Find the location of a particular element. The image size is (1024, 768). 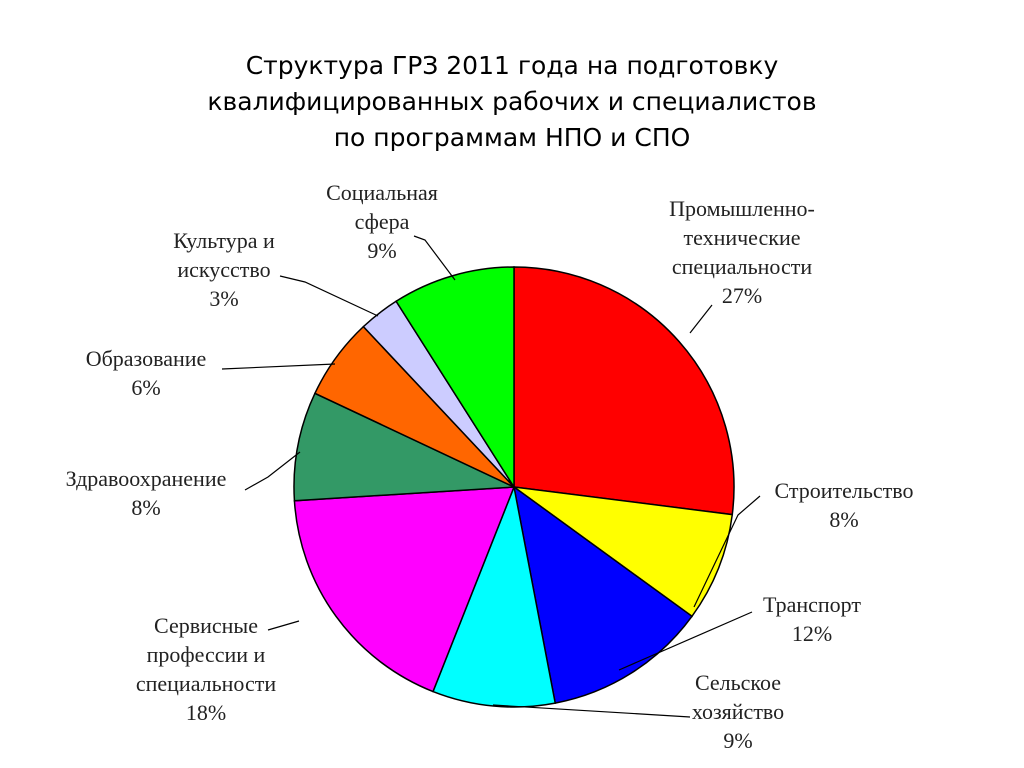

slice-label-0: Промышленно-технические специальности 27% is located at coordinates (742, 252).